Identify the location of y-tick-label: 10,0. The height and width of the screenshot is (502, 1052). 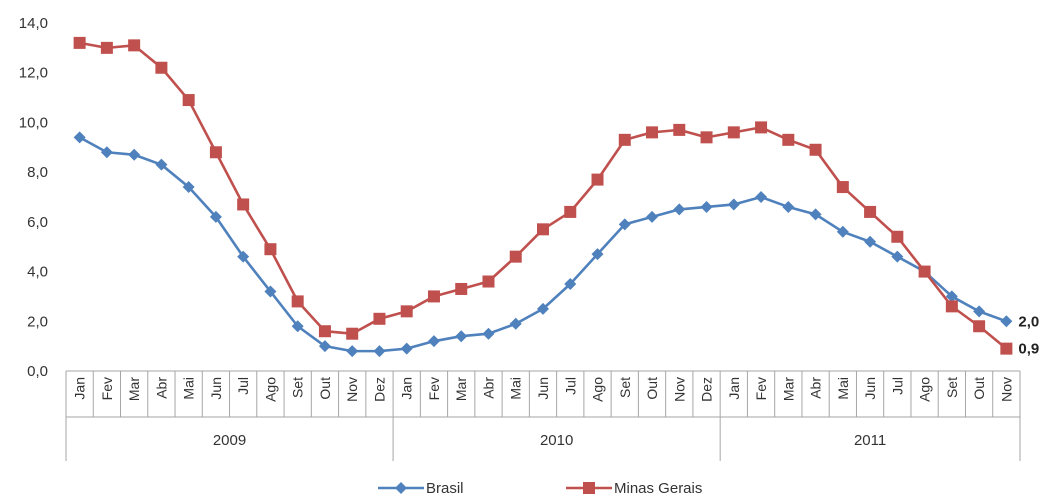
(33, 122).